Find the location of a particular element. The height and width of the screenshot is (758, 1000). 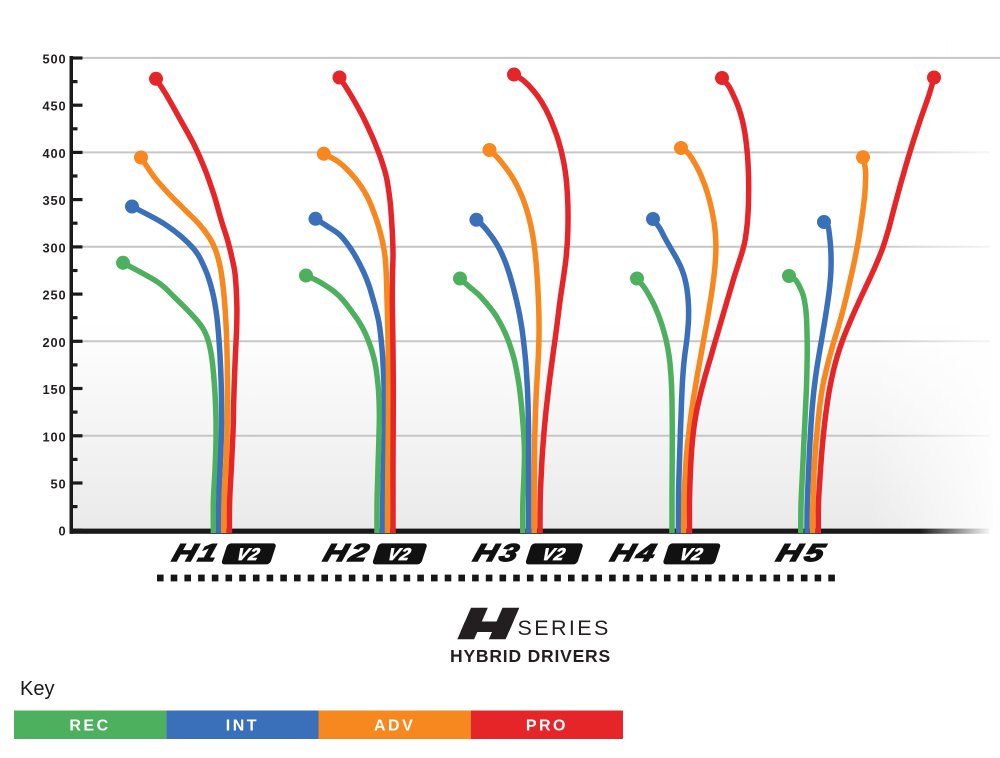

svg-text: Key is located at coordinates (37, 689).